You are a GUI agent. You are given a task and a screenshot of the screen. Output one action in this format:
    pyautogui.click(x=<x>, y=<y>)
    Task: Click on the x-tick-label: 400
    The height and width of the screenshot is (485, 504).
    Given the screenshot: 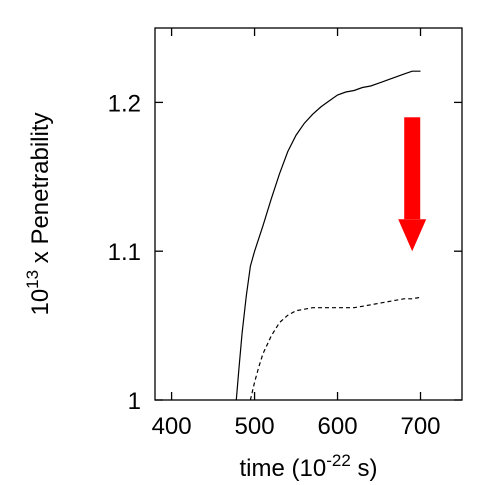 What is the action you would take?
    pyautogui.click(x=172, y=426)
    